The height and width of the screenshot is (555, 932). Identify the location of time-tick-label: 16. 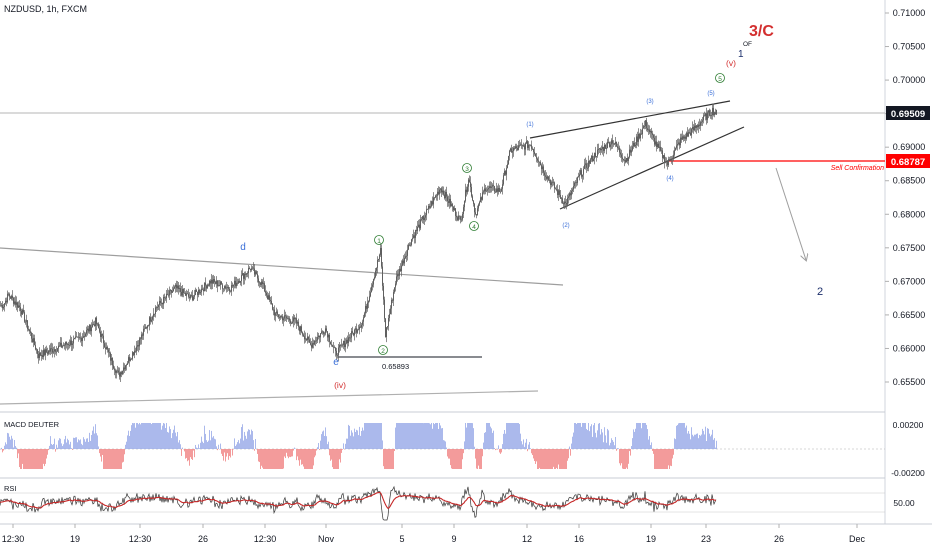
(579, 539).